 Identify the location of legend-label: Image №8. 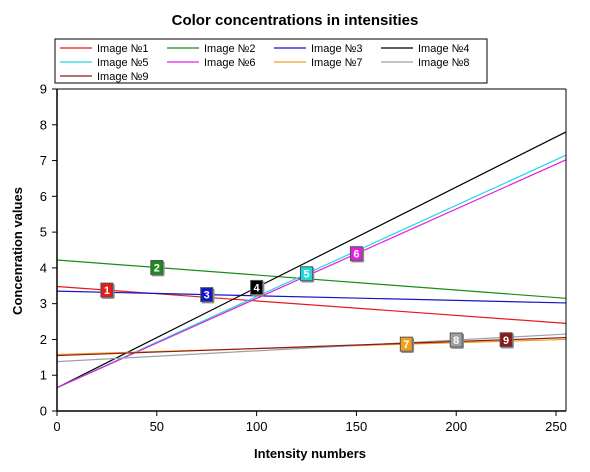
(444, 63).